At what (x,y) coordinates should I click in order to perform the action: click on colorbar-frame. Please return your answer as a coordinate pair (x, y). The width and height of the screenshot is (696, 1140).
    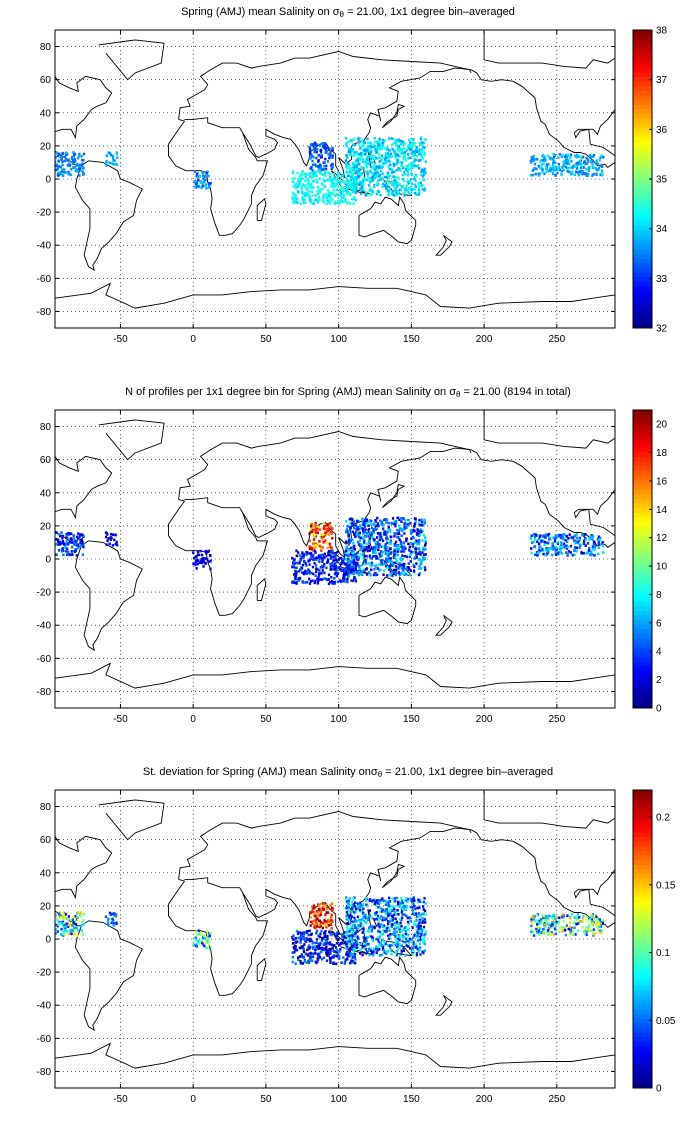
    Looking at the image, I should click on (642, 559).